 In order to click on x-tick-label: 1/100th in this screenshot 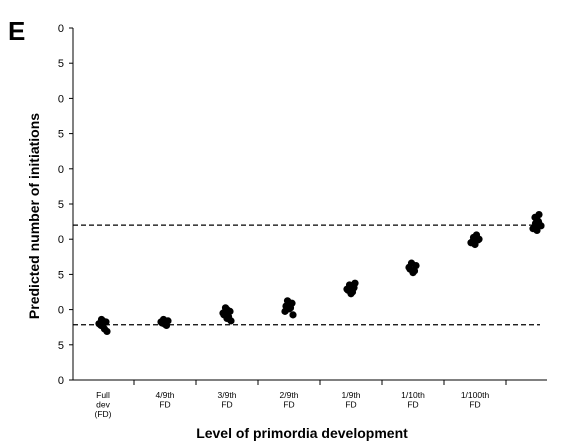, I will do `click(475, 395)`.